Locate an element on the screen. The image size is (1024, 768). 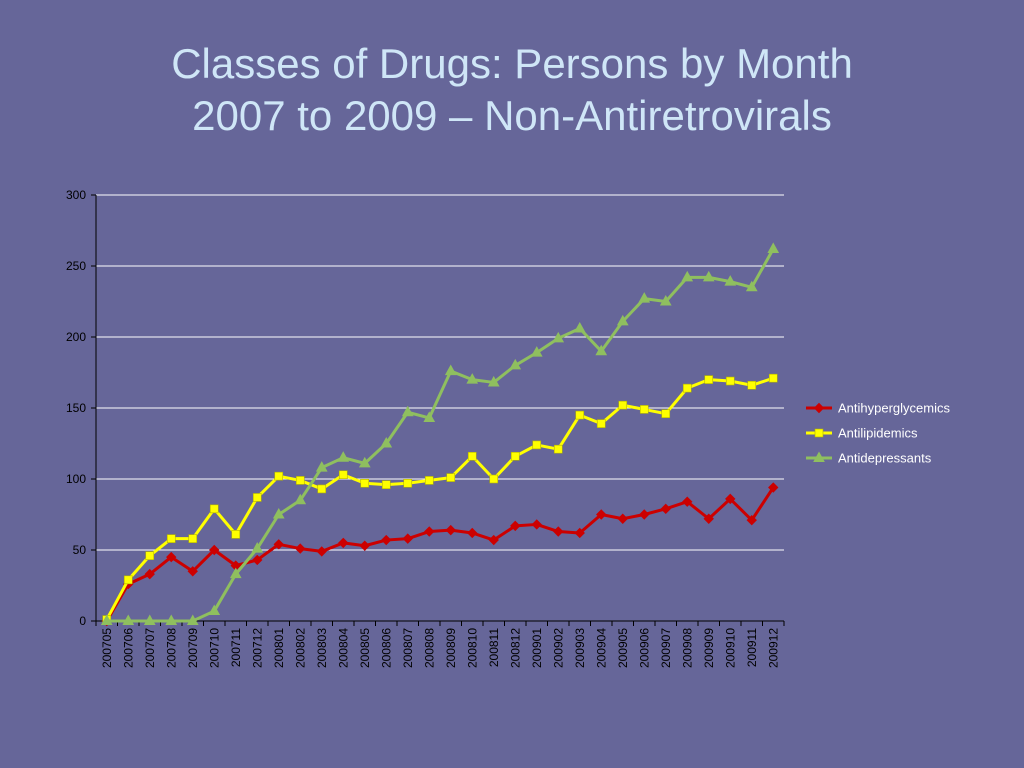
title-line-2: 2007 to 2009 – Non-Antiretrovirals is located at coordinates (512, 115).